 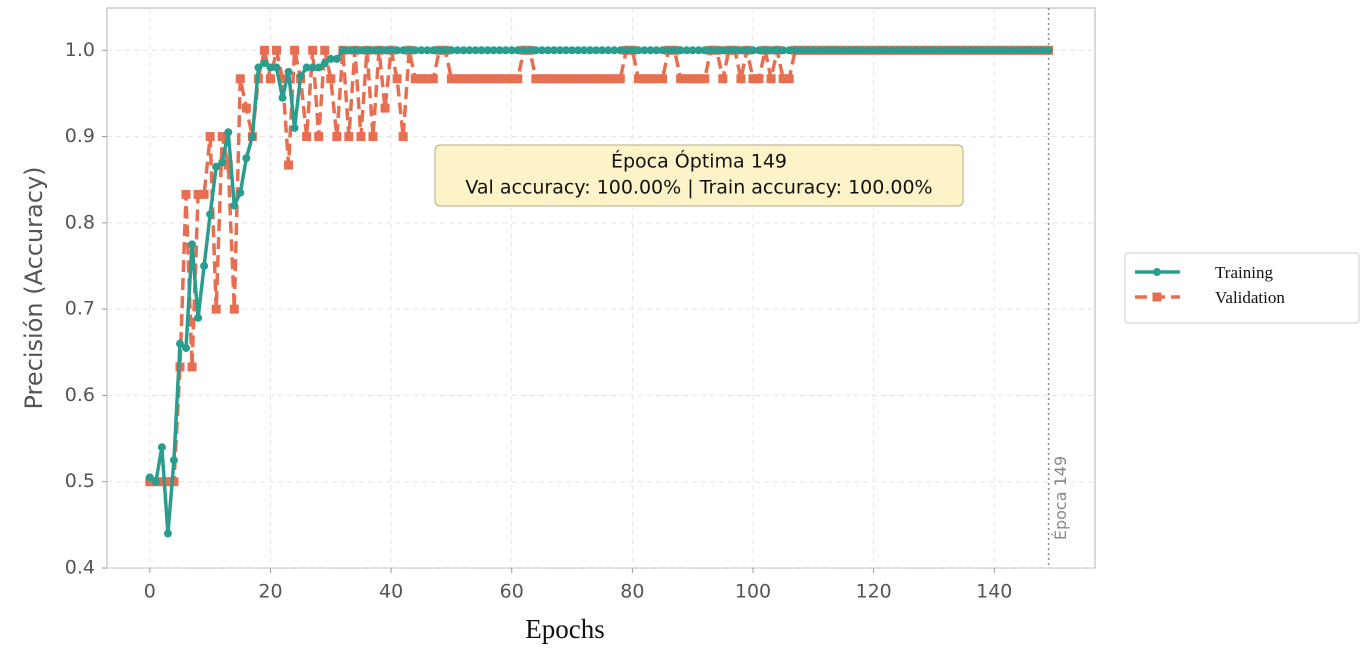 What do you see at coordinates (699, 175) in the screenshot?
I see `annotation-box` at bounding box center [699, 175].